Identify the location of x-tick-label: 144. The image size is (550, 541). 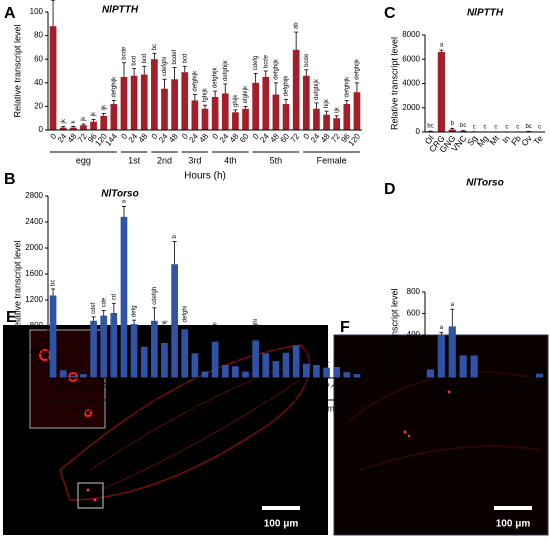
(112, 139).